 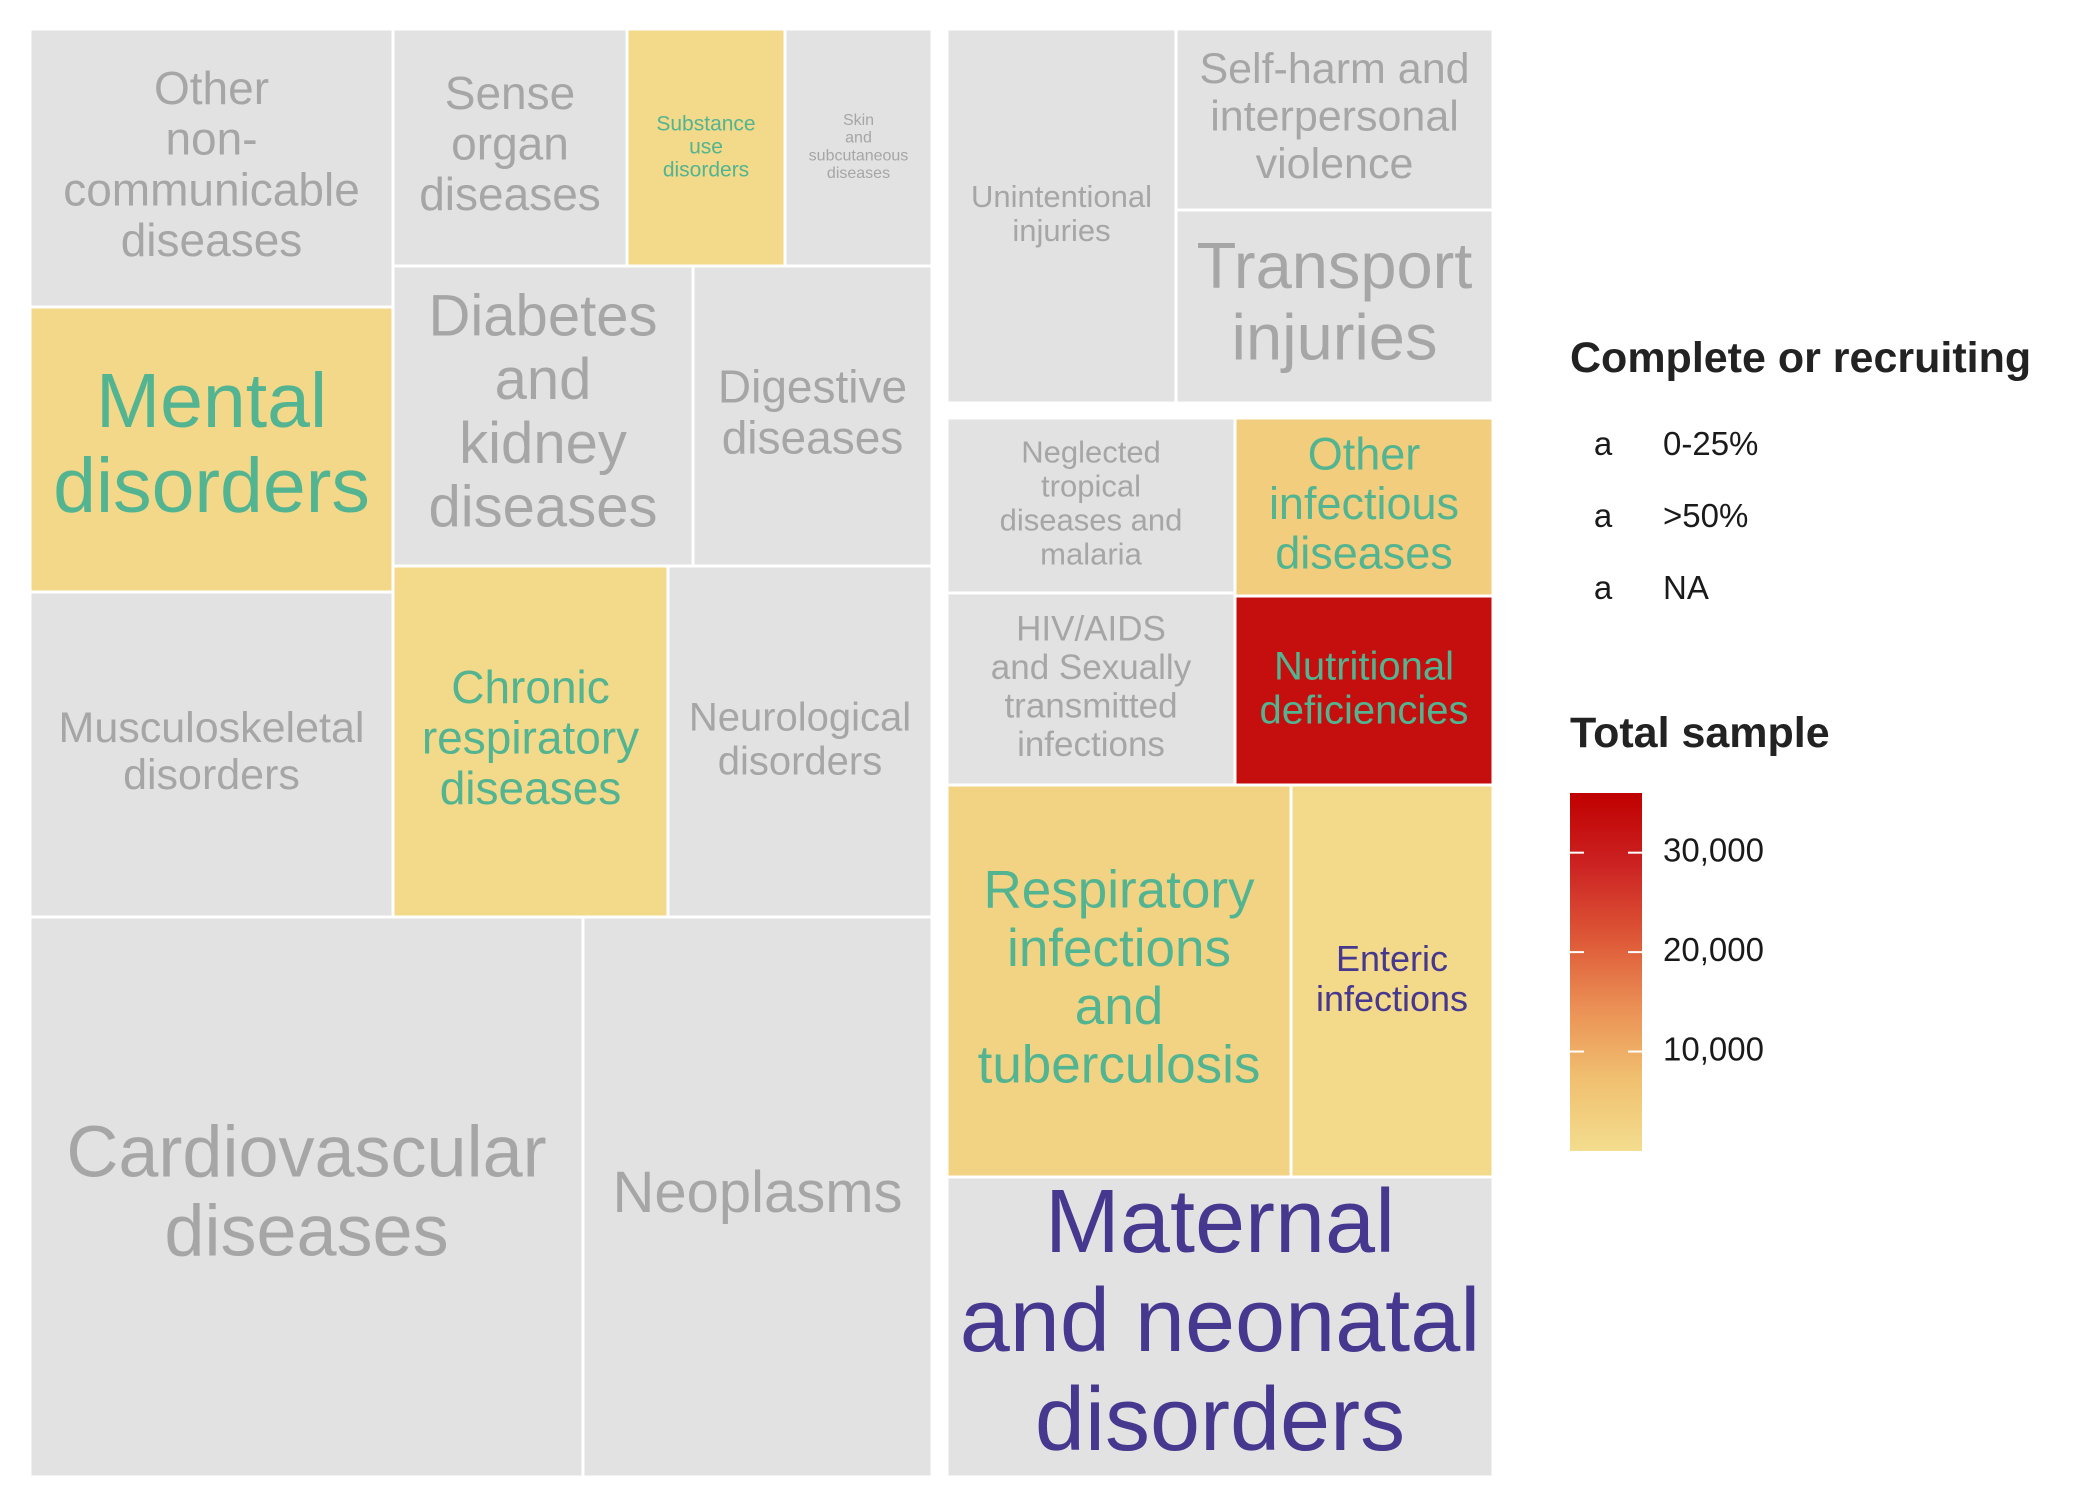 I want to click on cell-neurological-disorders, so click(x=800, y=741).